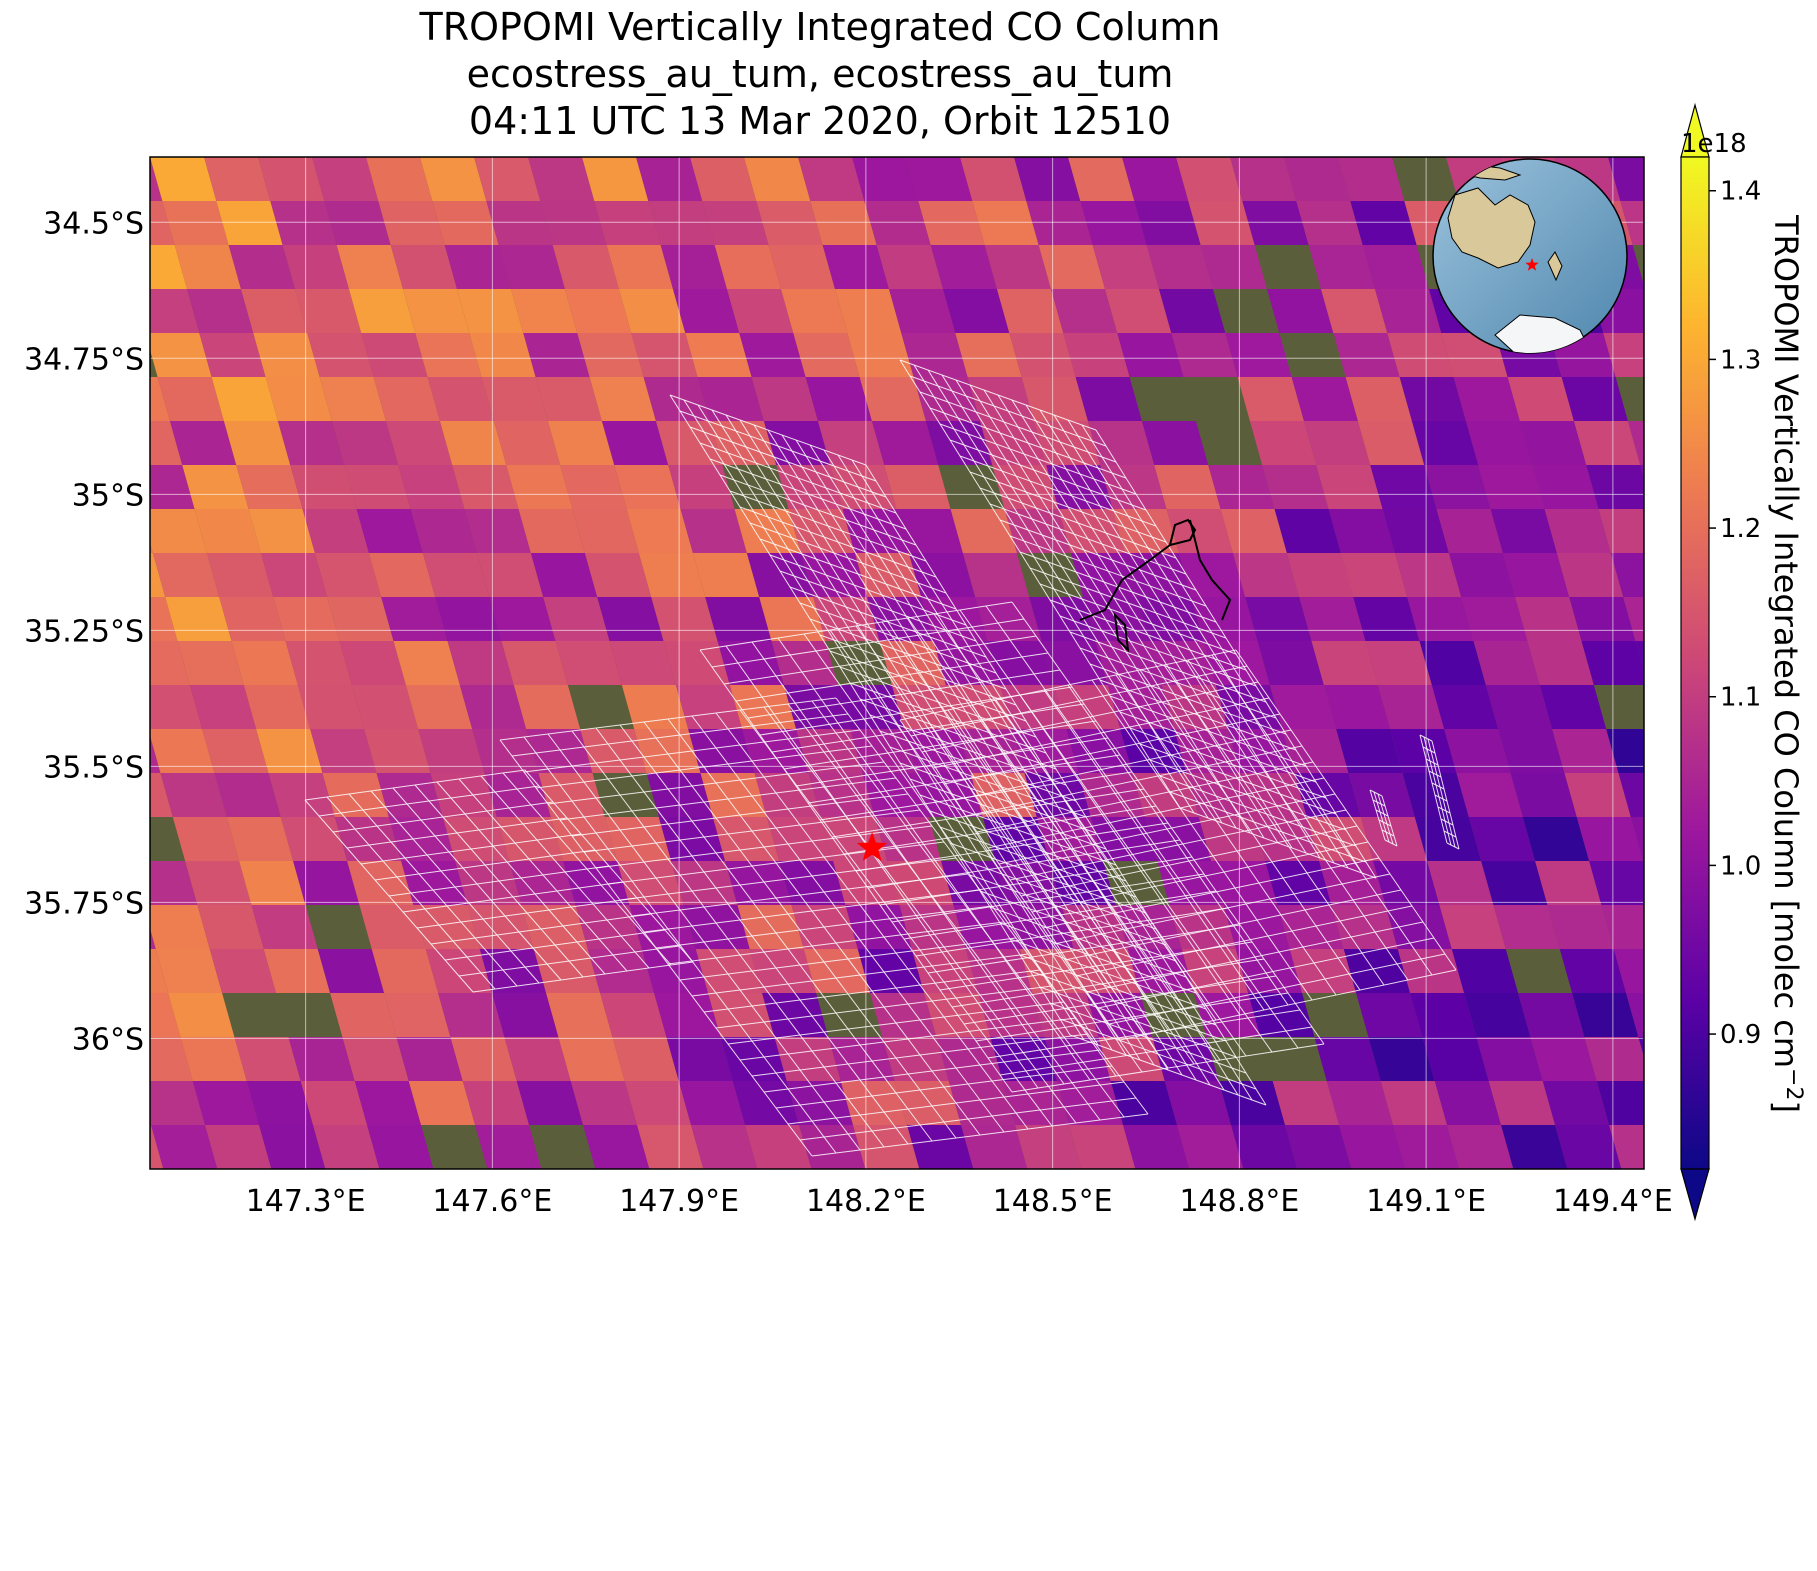 Image resolution: width=1817 pixels, height=1571 pixels. I want to click on lon-tick-label: 147.6°E, so click(492, 1201).